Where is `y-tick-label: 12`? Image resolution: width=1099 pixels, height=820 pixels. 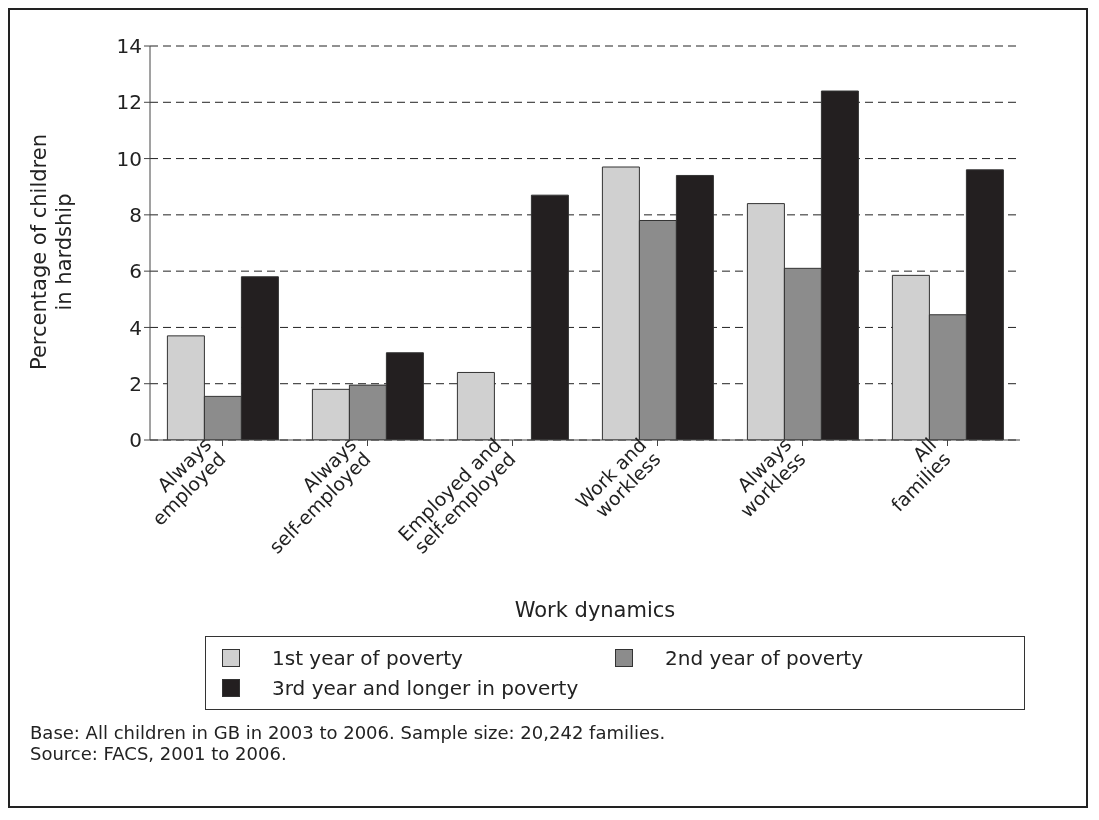 y-tick-label: 12 is located at coordinates (129, 102).